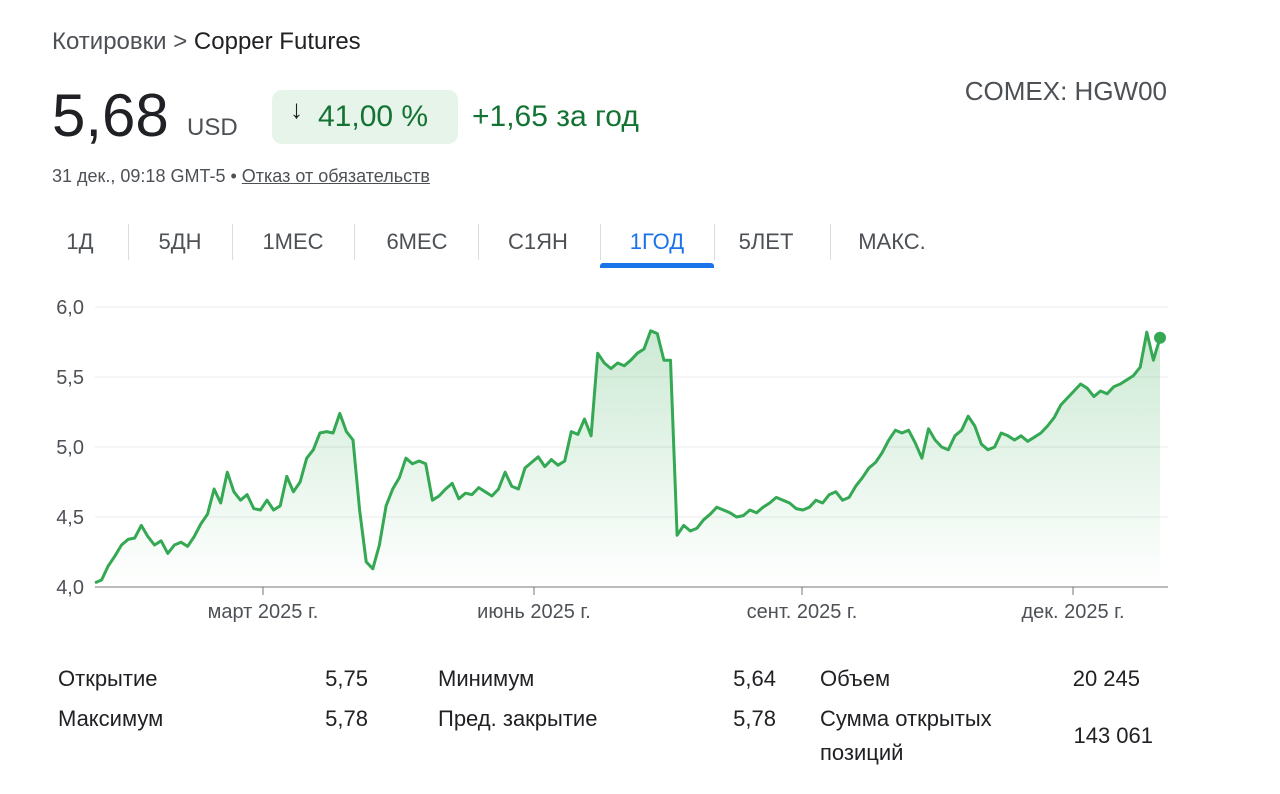 This screenshot has width=1280, height=794. I want to click on change-percent: 41,00 %, so click(373, 116).